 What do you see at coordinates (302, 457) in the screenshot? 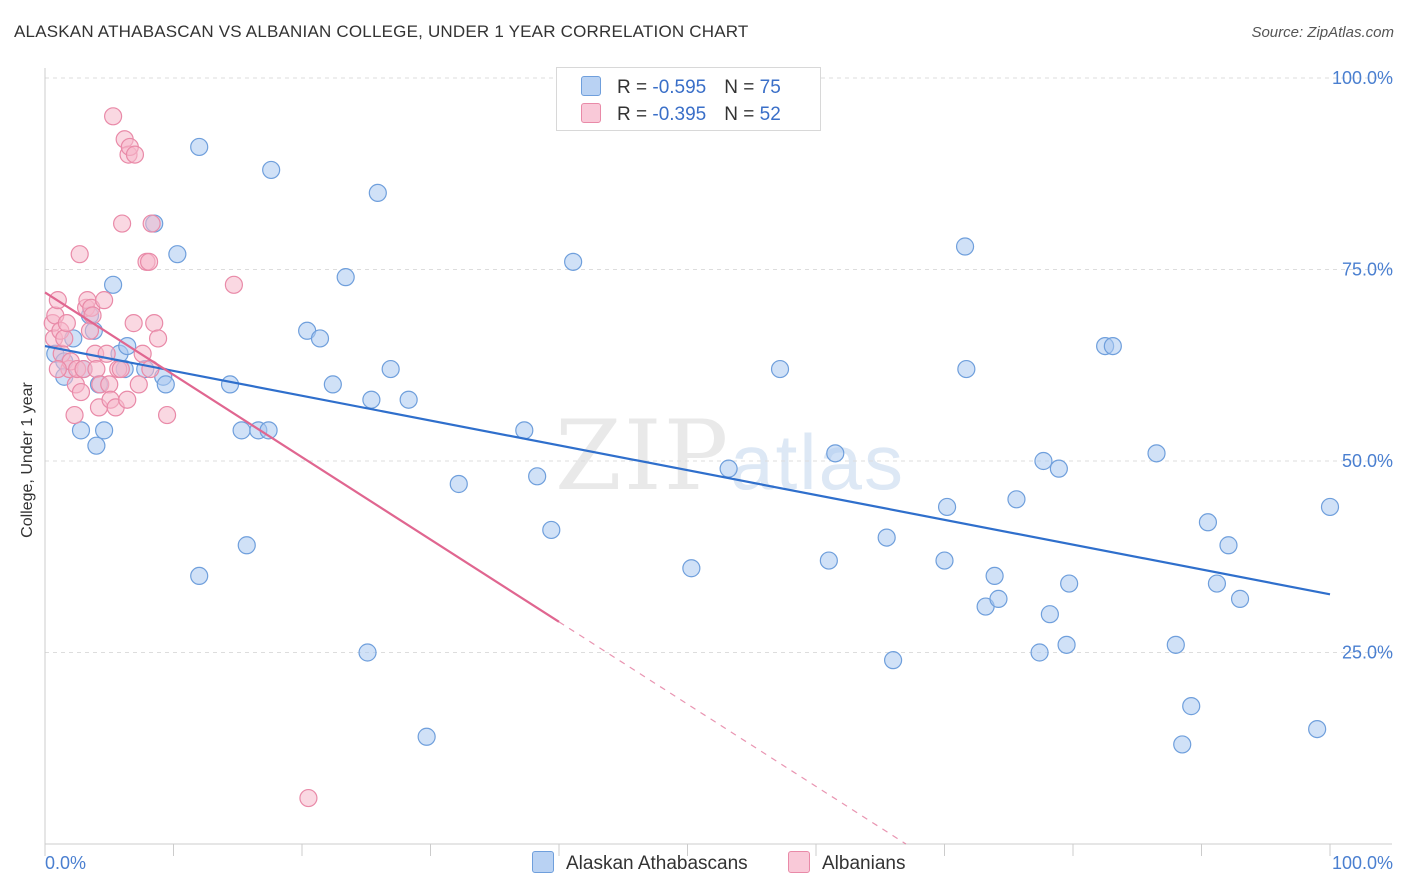
I see `albanian-trend-line` at bounding box center [302, 457].